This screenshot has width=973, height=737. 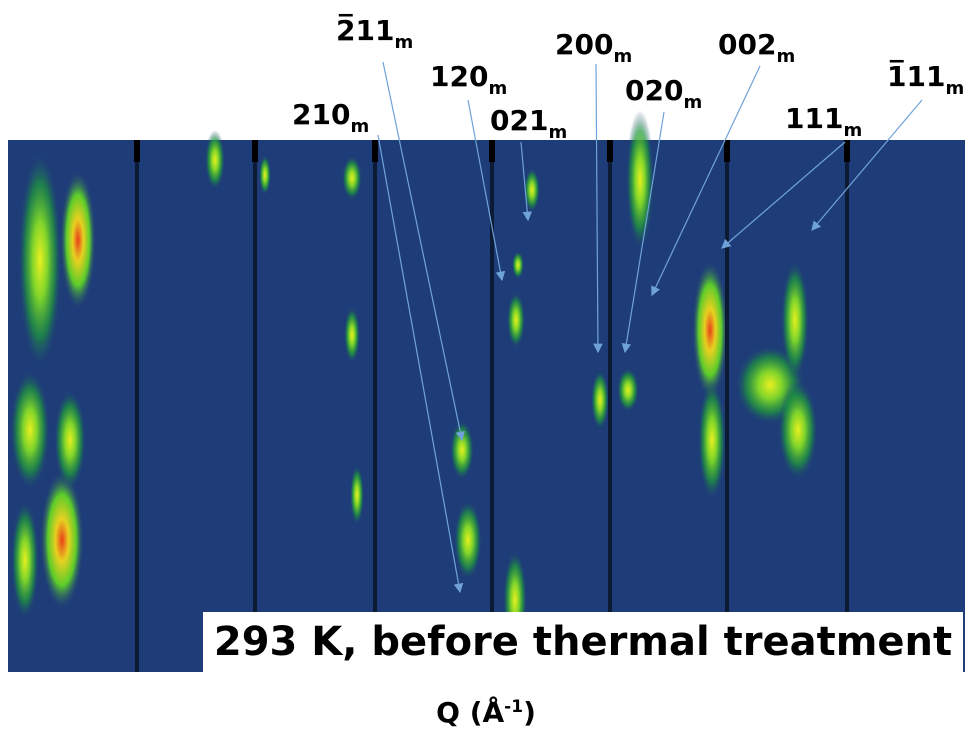 I want to click on peak-label-text: 200, so click(x=584, y=44).